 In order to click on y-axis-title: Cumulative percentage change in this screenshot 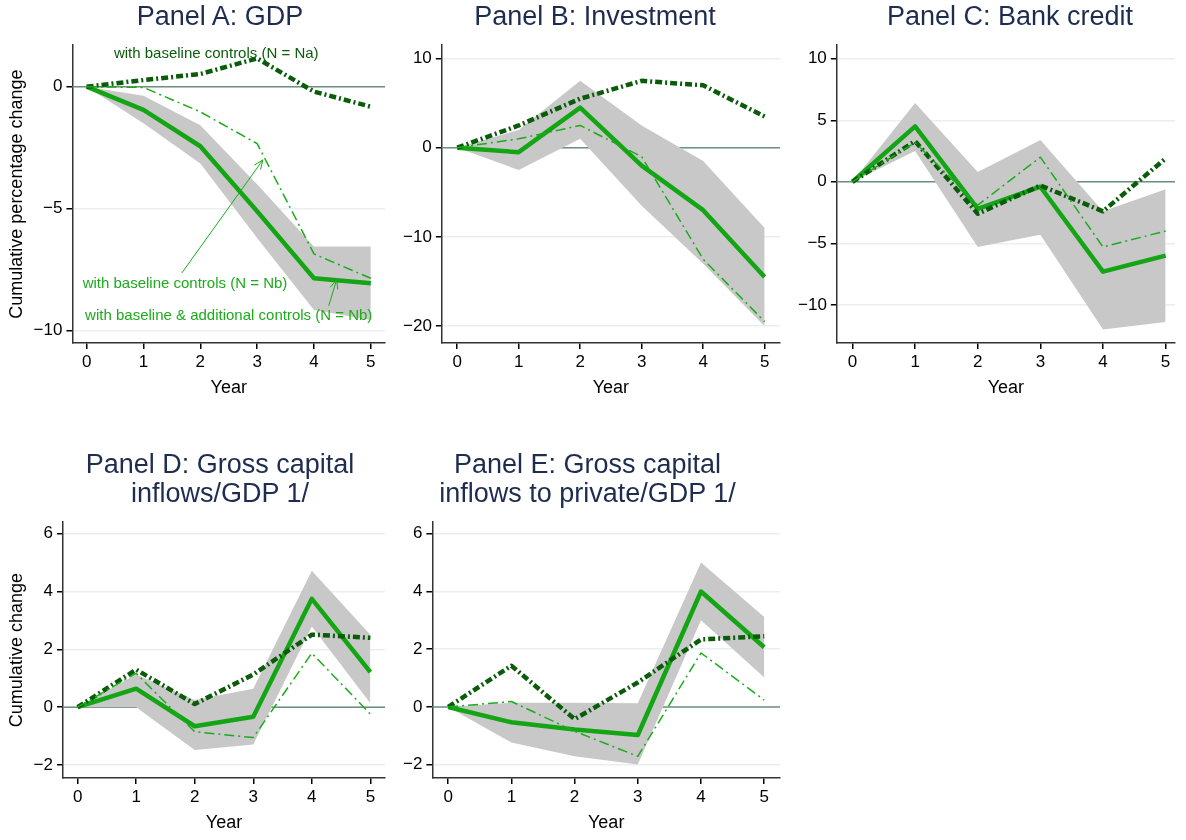, I will do `click(15, 194)`.